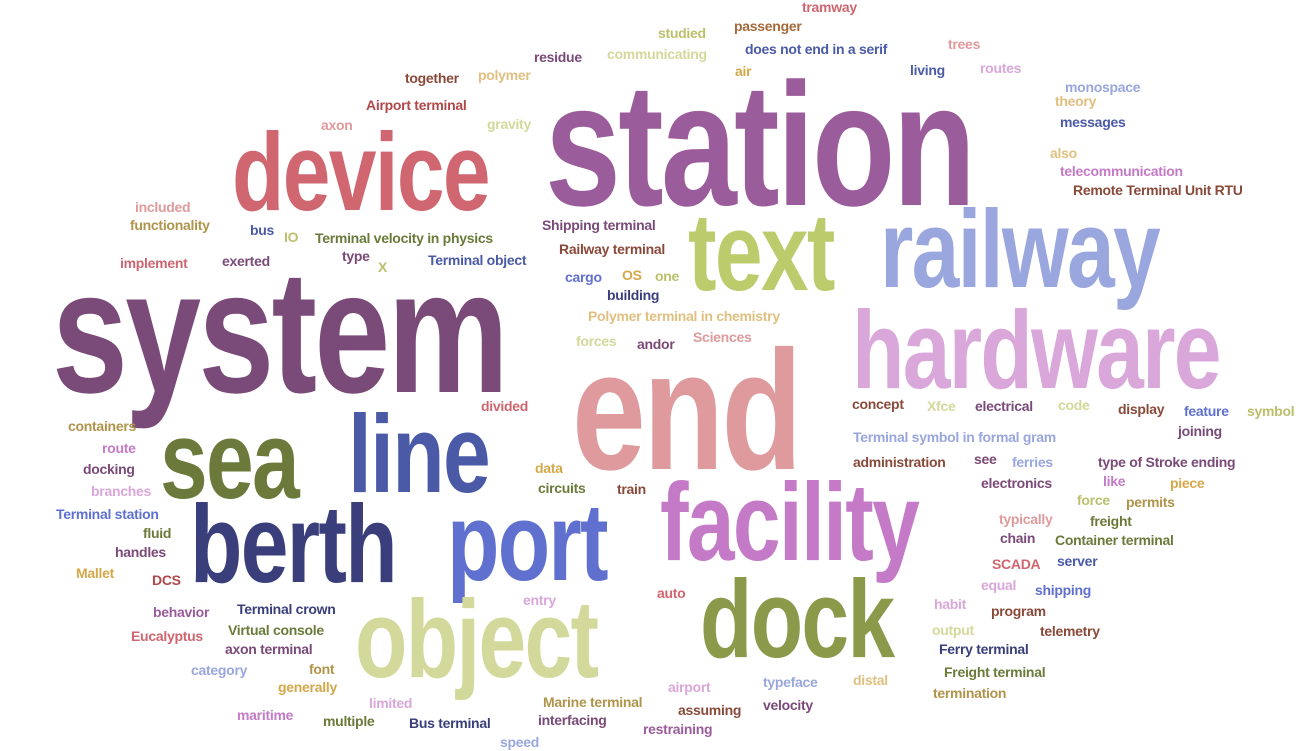 The height and width of the screenshot is (751, 1311). What do you see at coordinates (689, 687) in the screenshot?
I see `word: airport` at bounding box center [689, 687].